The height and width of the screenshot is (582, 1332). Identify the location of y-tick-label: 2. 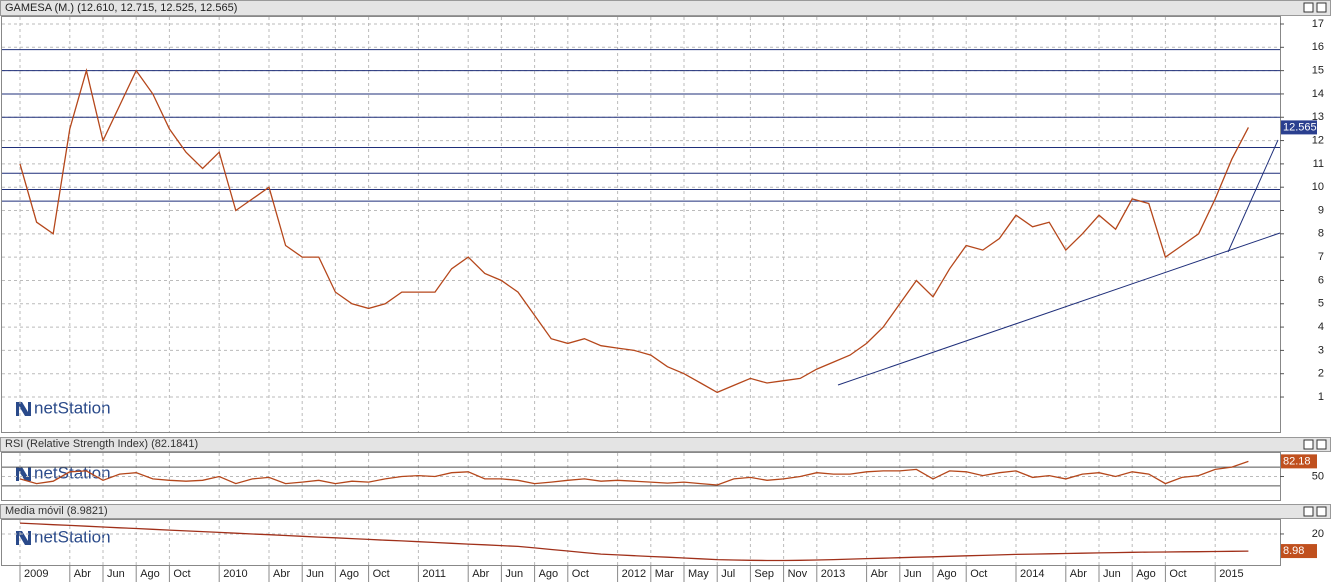
(1321, 374).